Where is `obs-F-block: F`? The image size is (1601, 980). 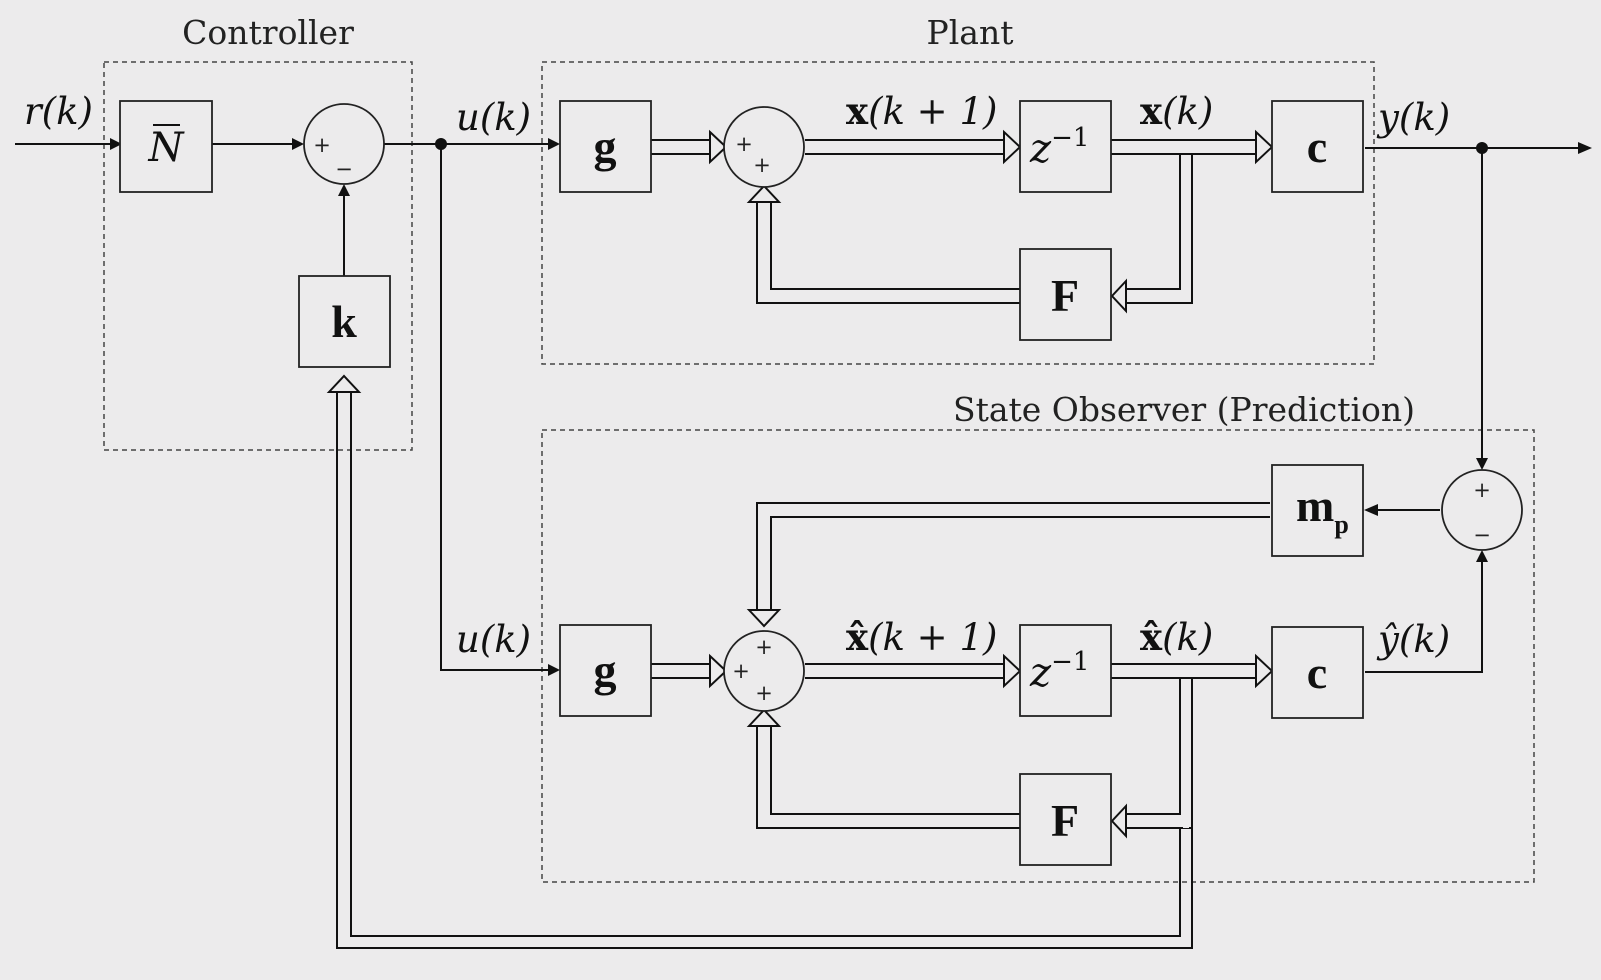 obs-F-block: F is located at coordinates (1065, 819).